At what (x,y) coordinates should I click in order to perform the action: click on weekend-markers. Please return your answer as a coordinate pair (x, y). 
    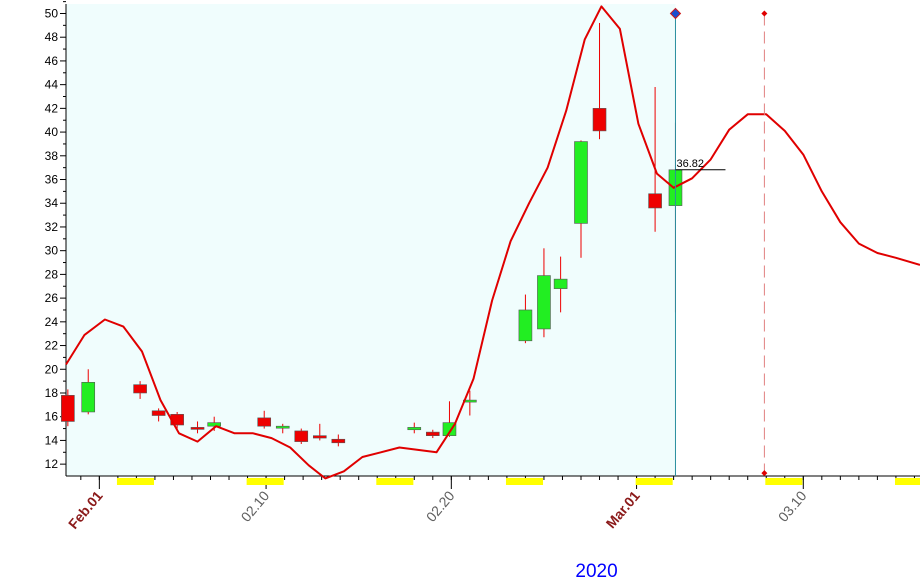
    Looking at the image, I should click on (518, 481).